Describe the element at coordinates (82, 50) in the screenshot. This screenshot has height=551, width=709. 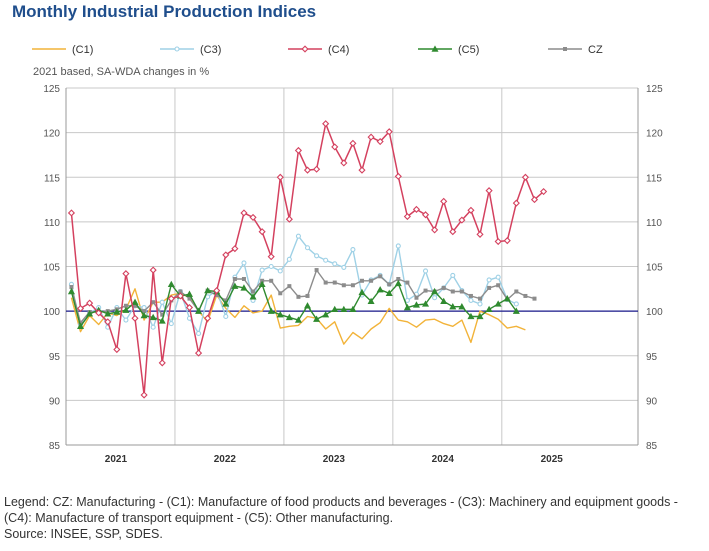
I see `legend-label-c1: (C1)` at that location.